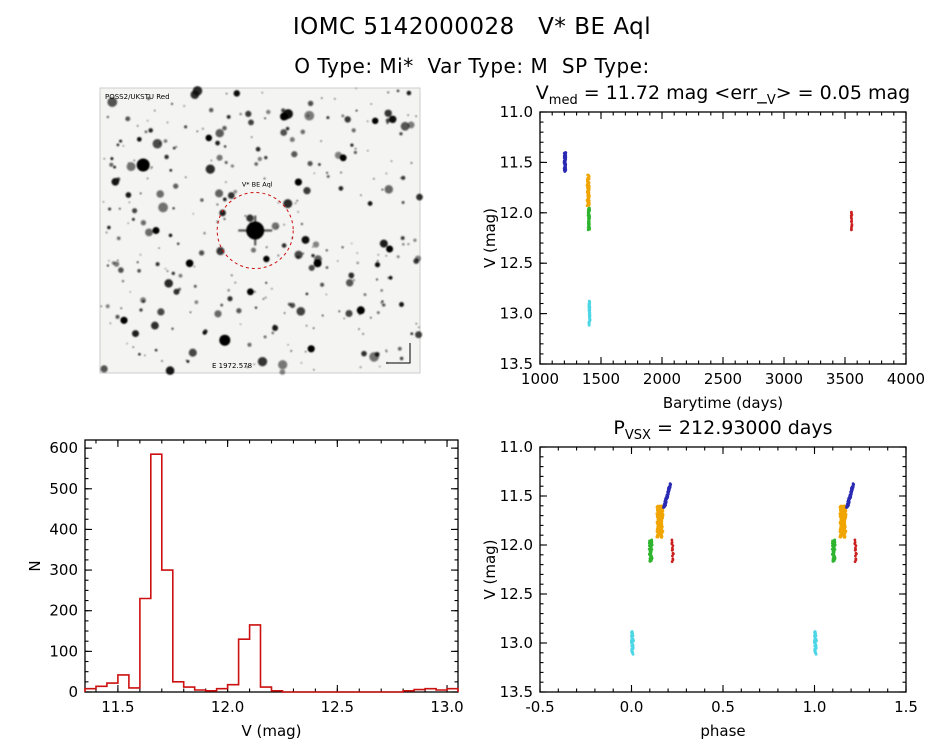 This screenshot has width=944, height=747. I want to click on x-axis-title: phase, so click(722, 731).